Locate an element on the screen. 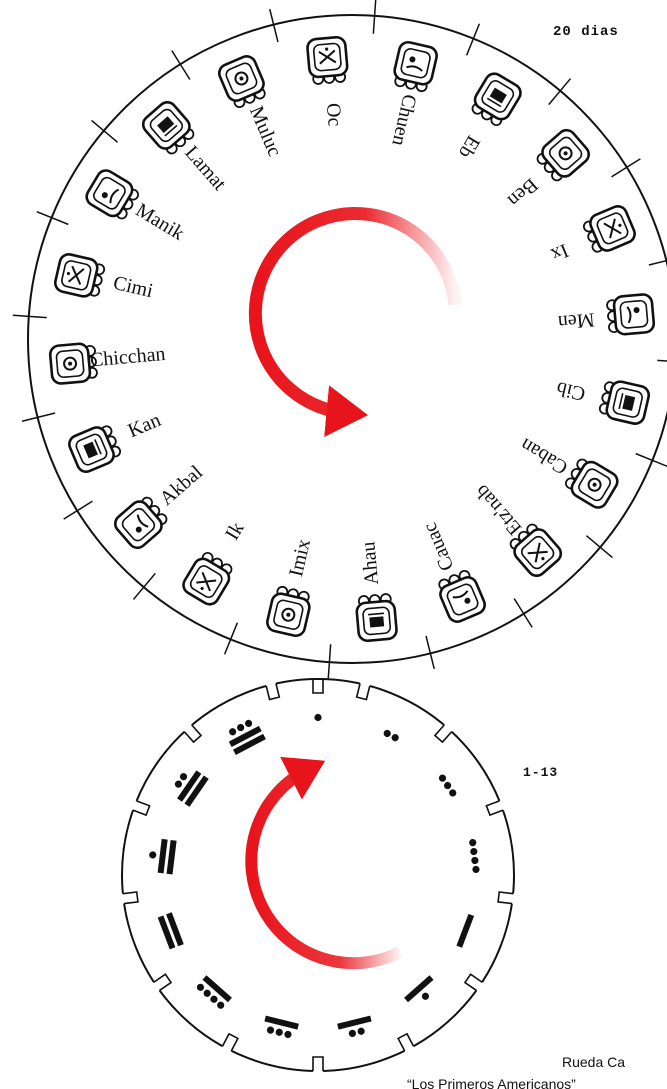 This screenshot has height=1089, width=667. day-name-label: Ben is located at coordinates (522, 193).